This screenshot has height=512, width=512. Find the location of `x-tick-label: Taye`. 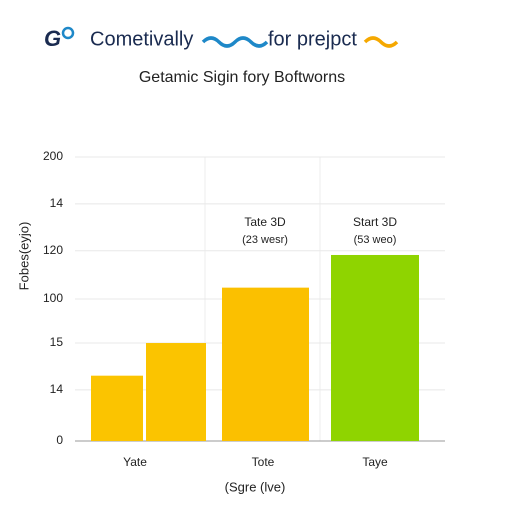

x-tick-label: Taye is located at coordinates (375, 462).